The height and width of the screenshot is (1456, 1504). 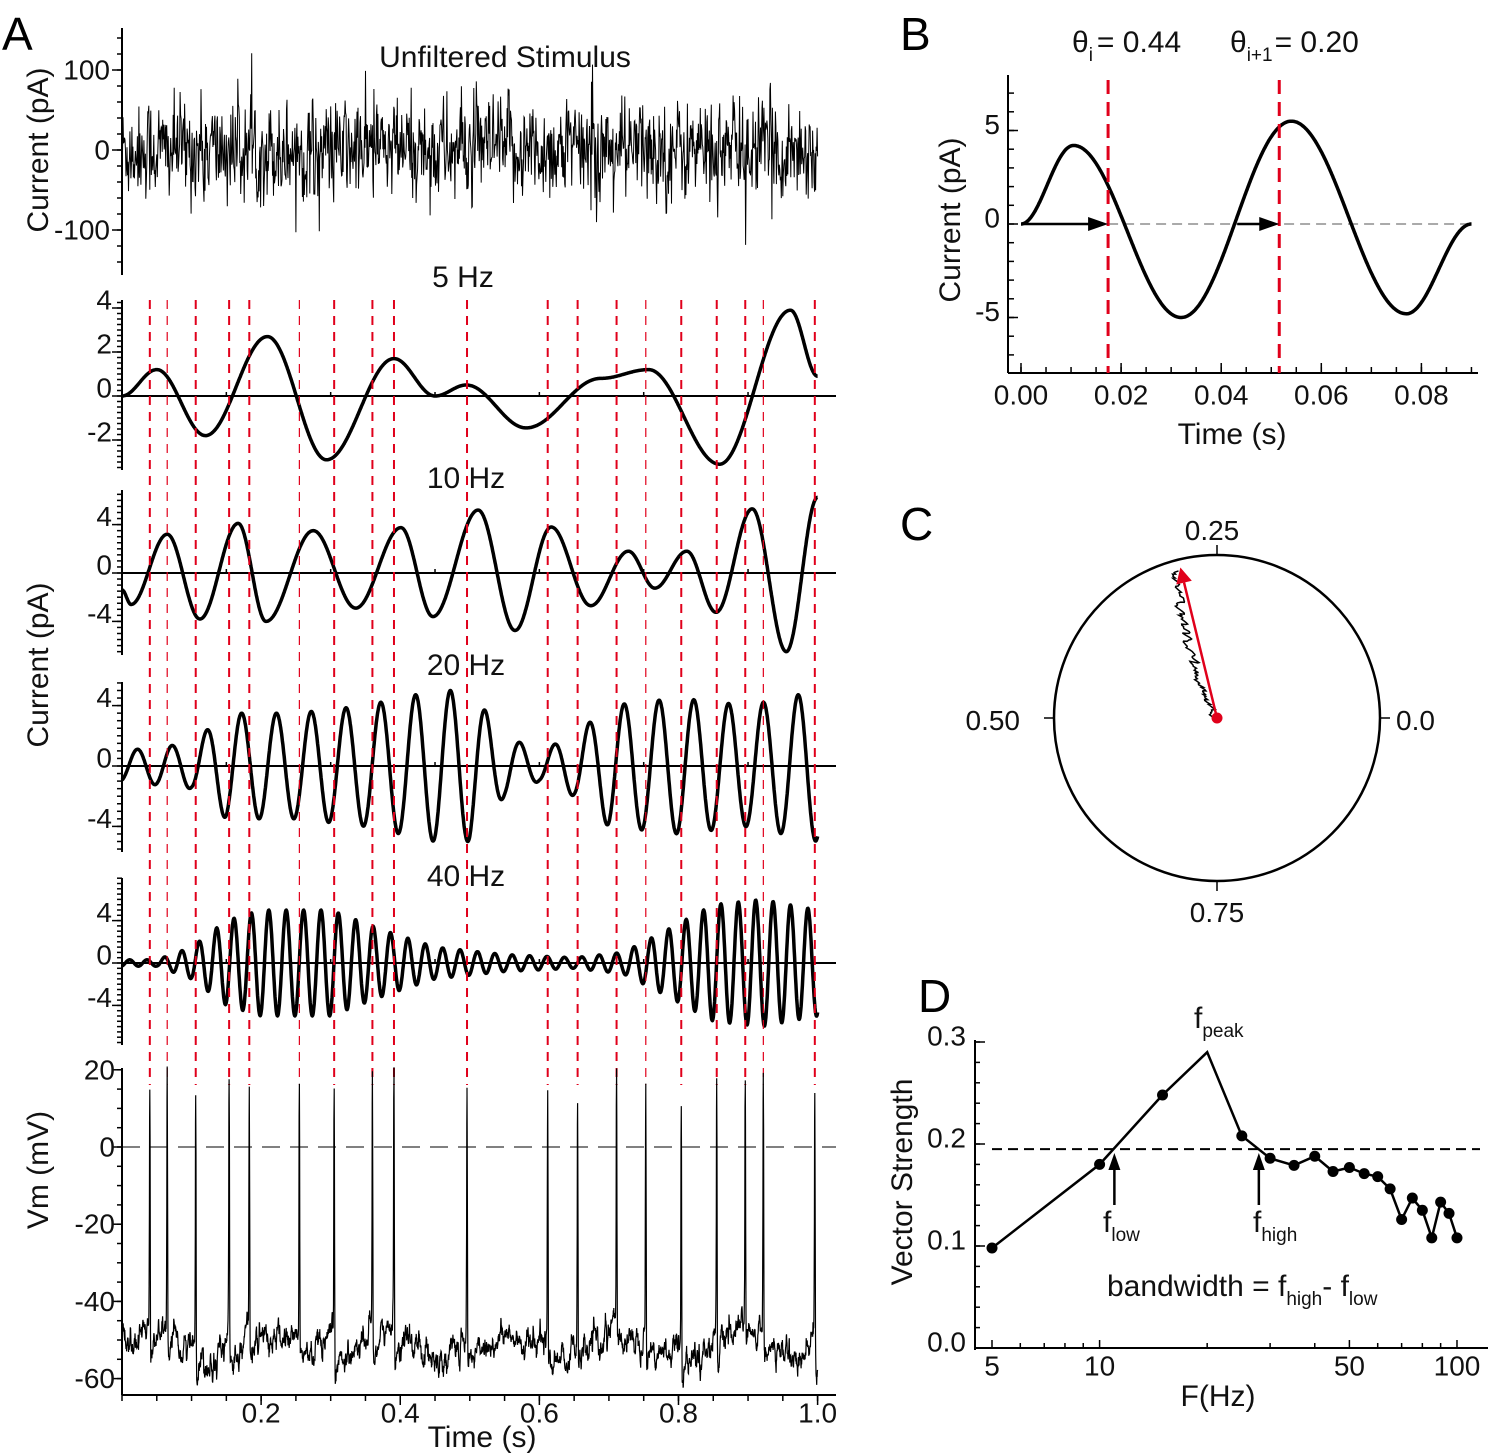 What do you see at coordinates (99, 1069) in the screenshot?
I see `y-tick-label: 20` at bounding box center [99, 1069].